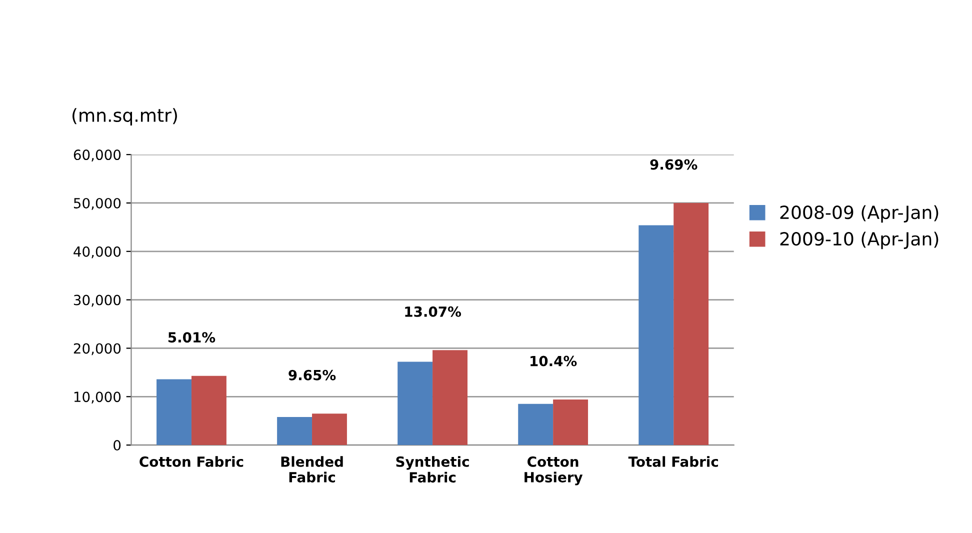  What do you see at coordinates (673, 461) in the screenshot?
I see `x-tick-label: Total Fabric` at bounding box center [673, 461].